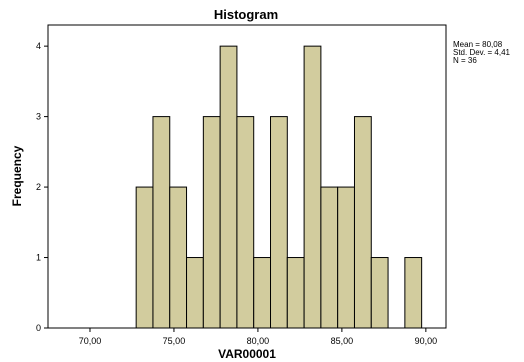 The image size is (524, 362). Describe the element at coordinates (258, 341) in the screenshot. I see `x-tick-label: 80,00` at that location.